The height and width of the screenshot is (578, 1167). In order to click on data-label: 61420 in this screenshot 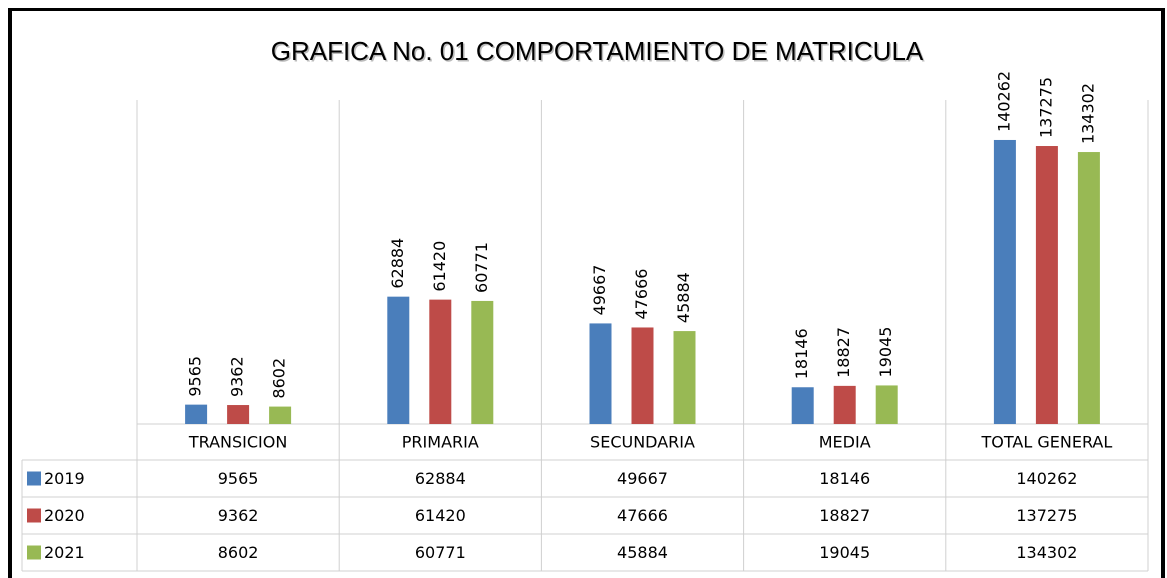, I will do `click(439, 266)`.